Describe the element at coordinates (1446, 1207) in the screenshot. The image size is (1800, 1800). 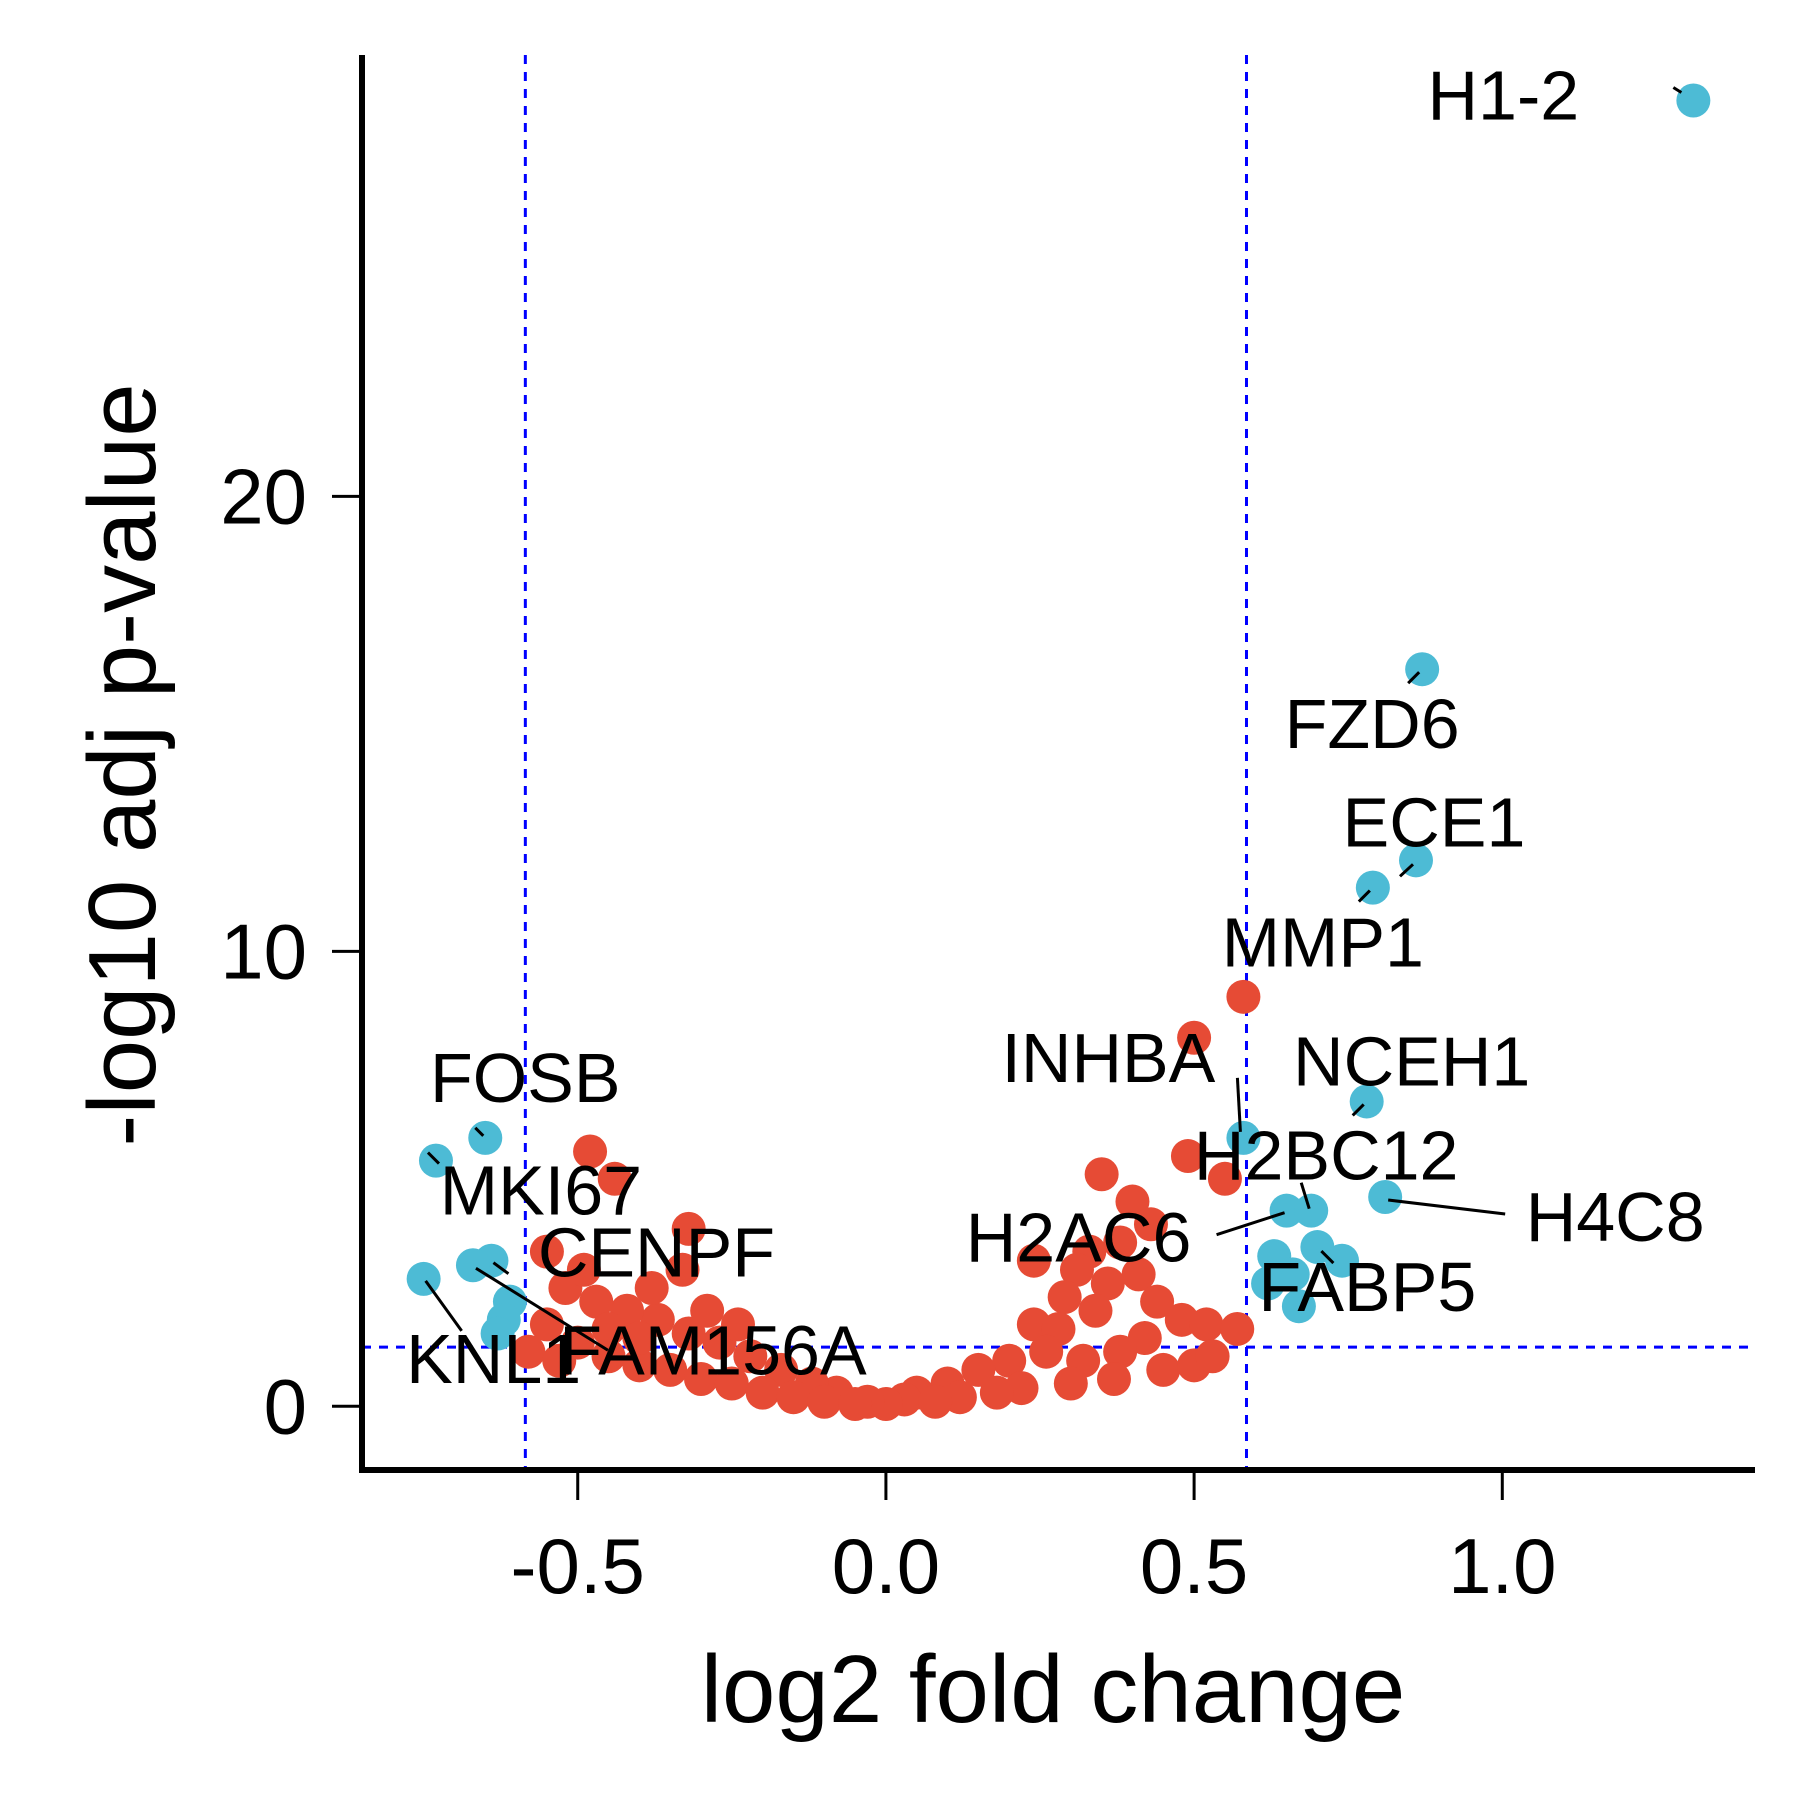
I see `leader-line-h4c8` at that location.